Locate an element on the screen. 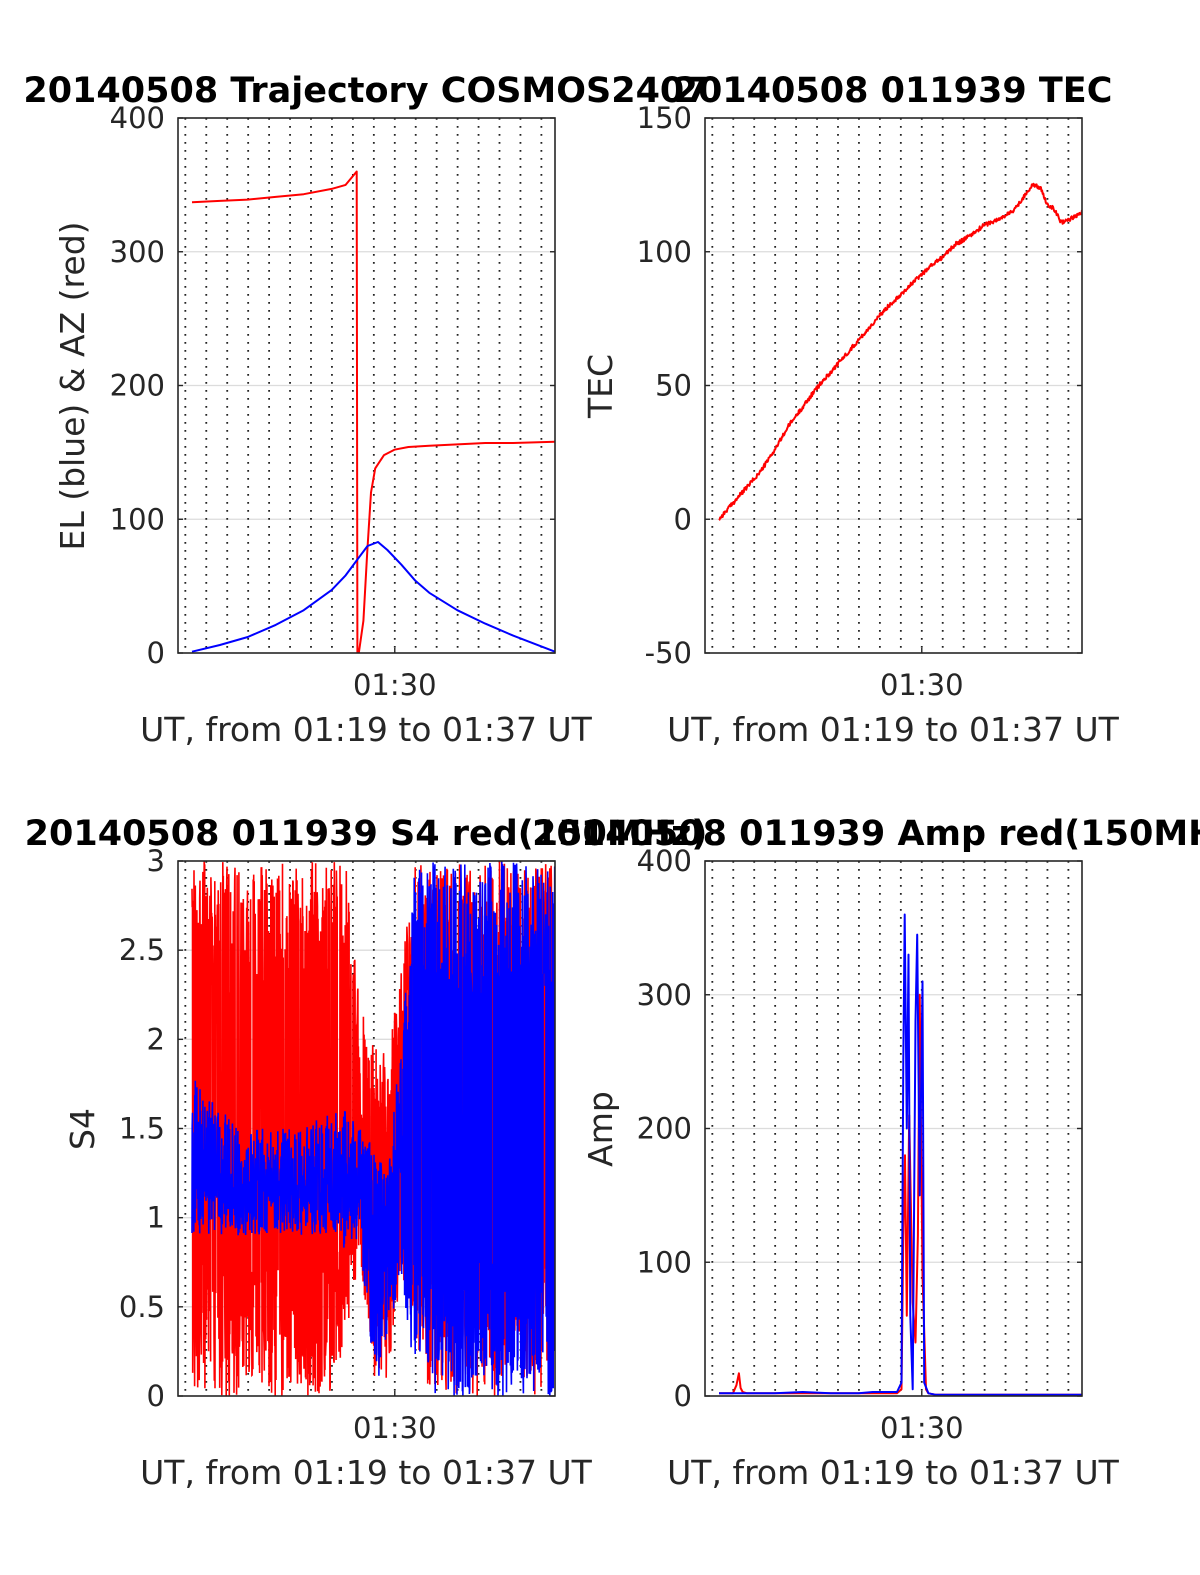 The width and height of the screenshot is (1200, 1575). s4-series-group is located at coordinates (373, 1128).